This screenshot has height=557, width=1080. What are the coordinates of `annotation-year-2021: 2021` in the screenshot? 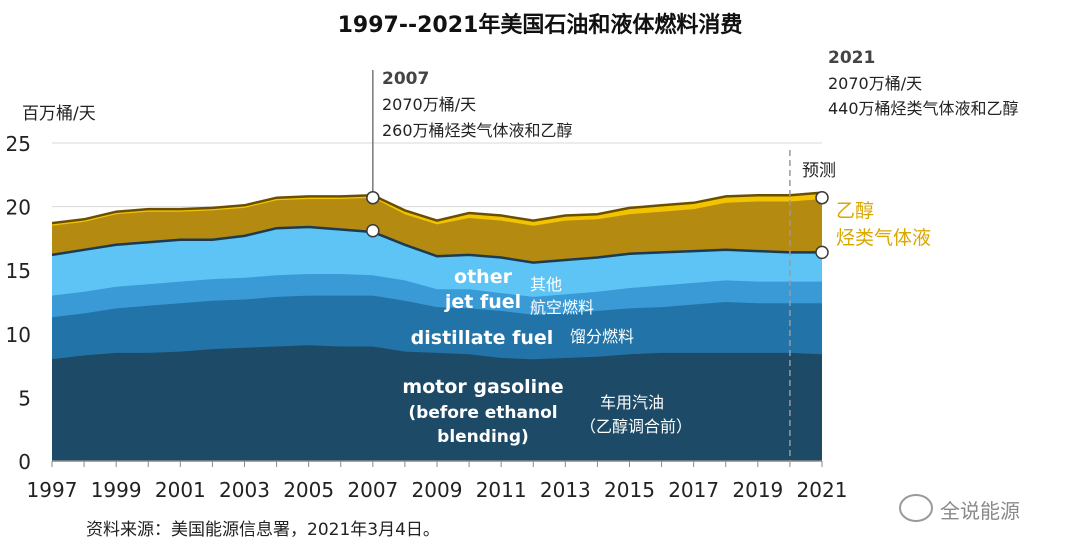 It's located at (851, 58).